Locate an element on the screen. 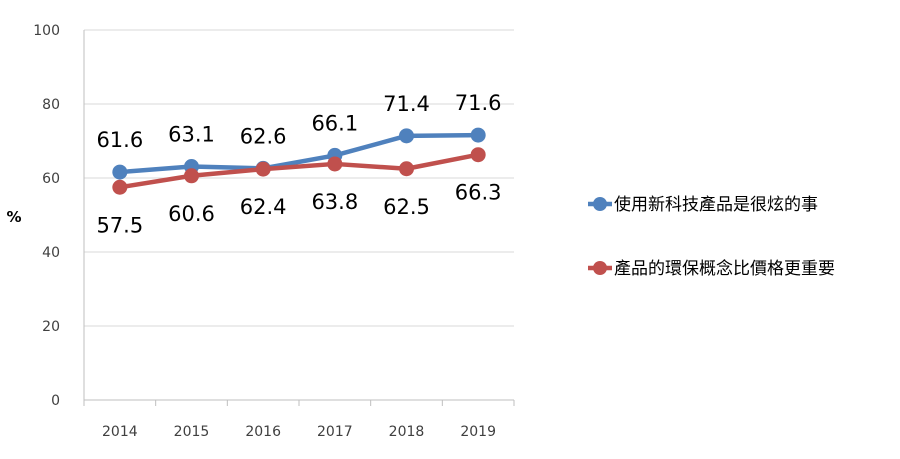  x-tick-label: 2014 is located at coordinates (120, 432).